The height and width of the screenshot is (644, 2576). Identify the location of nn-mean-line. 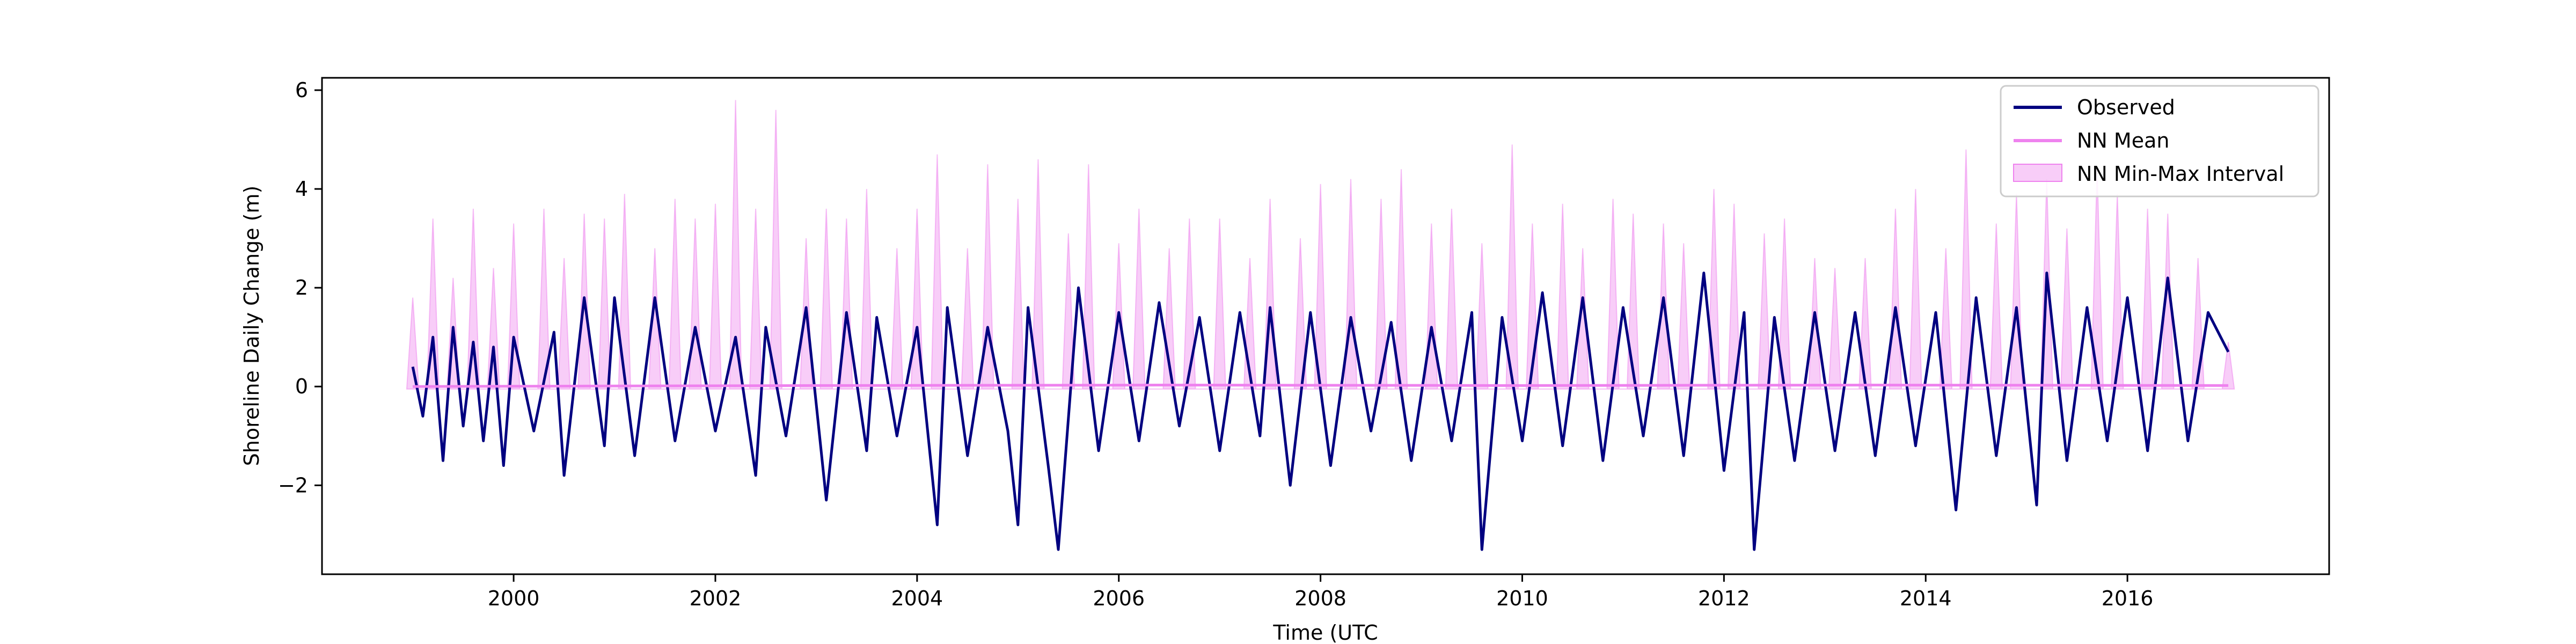
(1321, 385).